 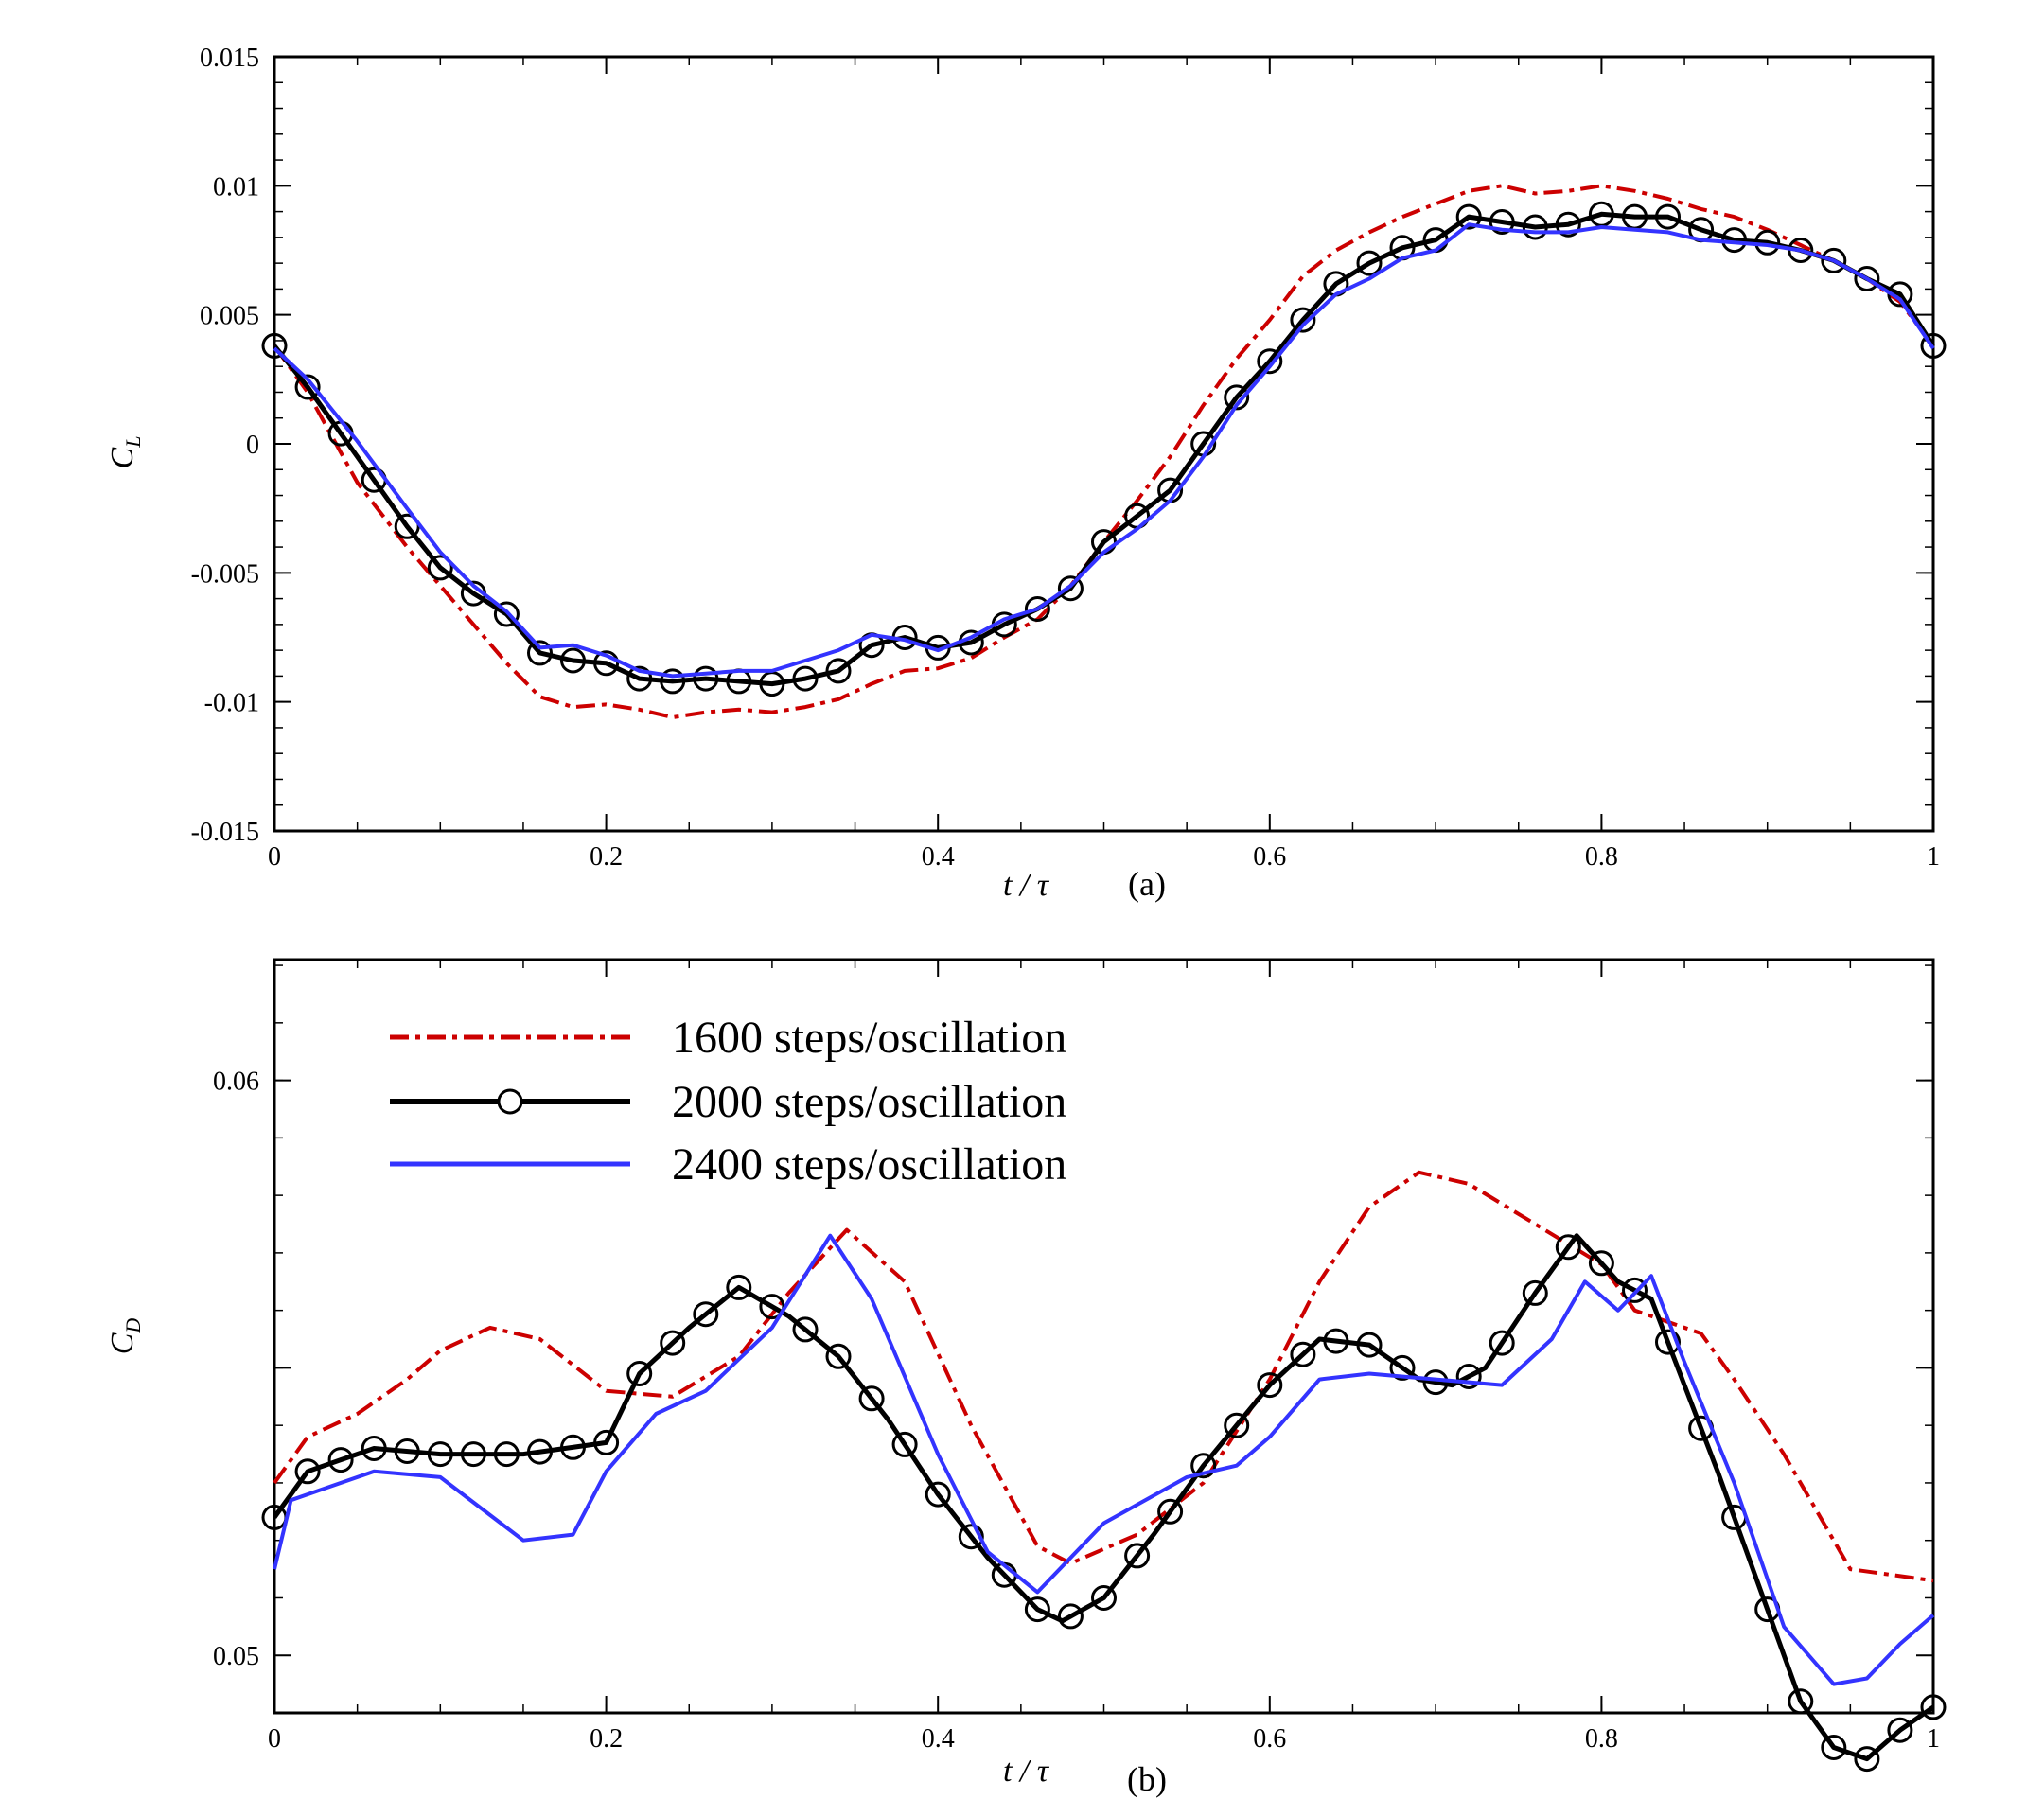 I want to click on panel-b-ylabel: CD, so click(x=125, y=1336).